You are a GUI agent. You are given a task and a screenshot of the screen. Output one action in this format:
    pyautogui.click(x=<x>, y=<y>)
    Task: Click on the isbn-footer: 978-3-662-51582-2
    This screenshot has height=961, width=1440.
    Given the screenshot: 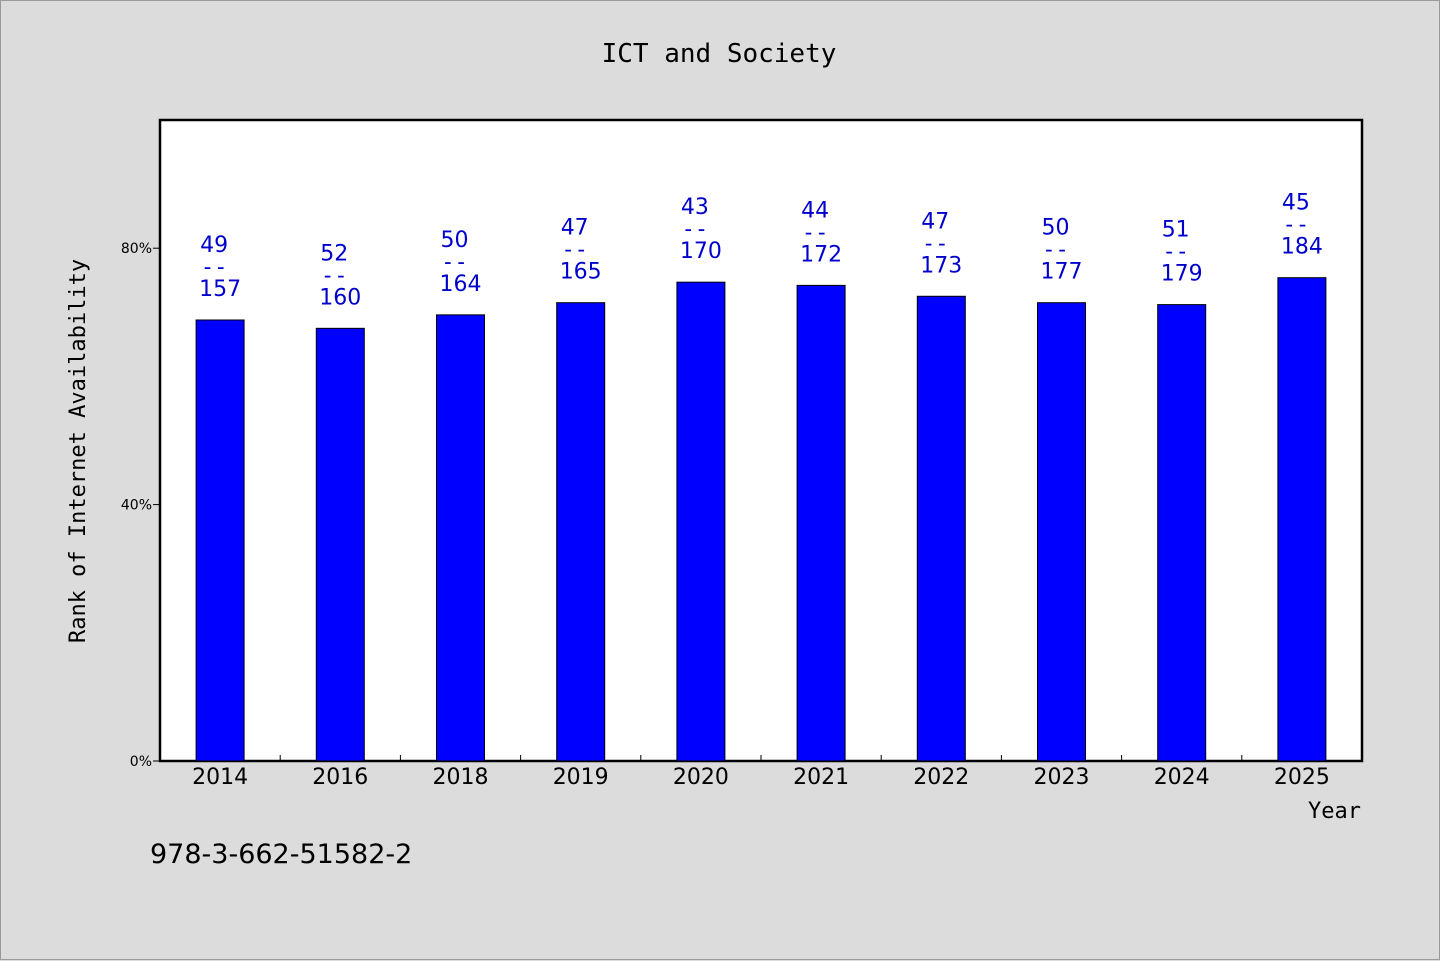 What is the action you would take?
    pyautogui.click(x=281, y=854)
    